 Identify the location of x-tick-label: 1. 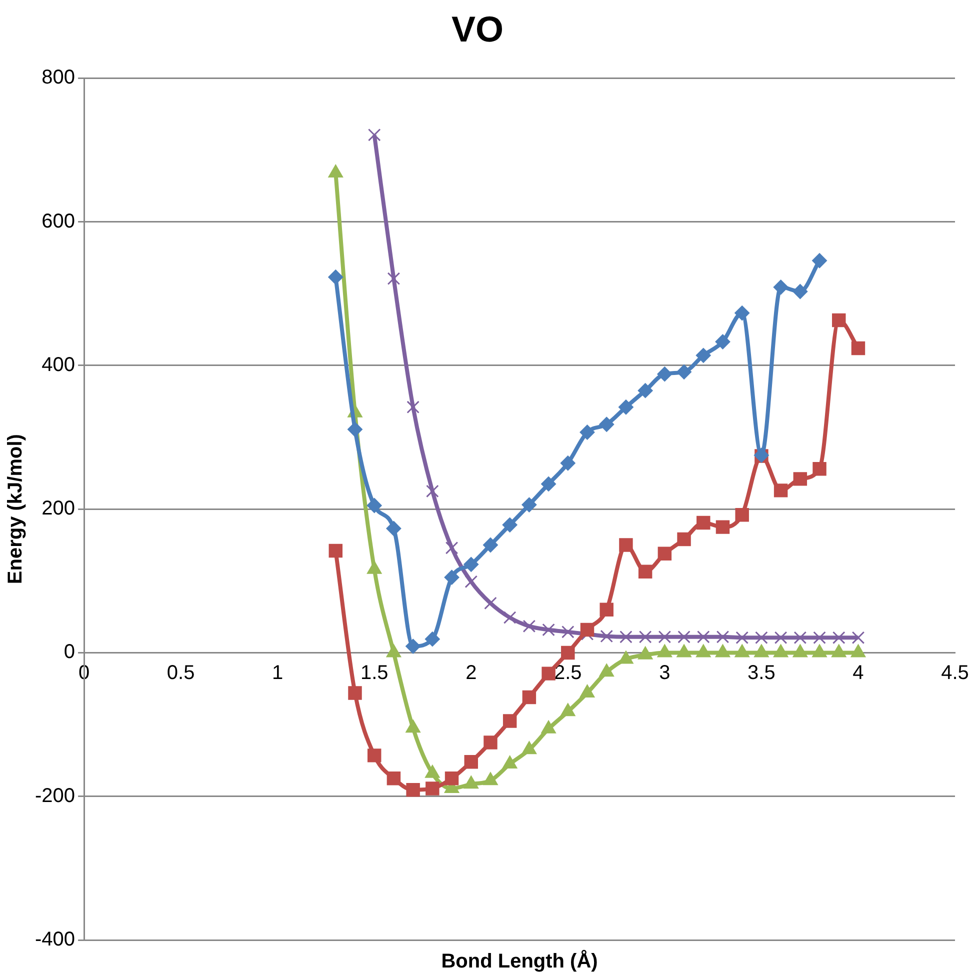
(278, 673).